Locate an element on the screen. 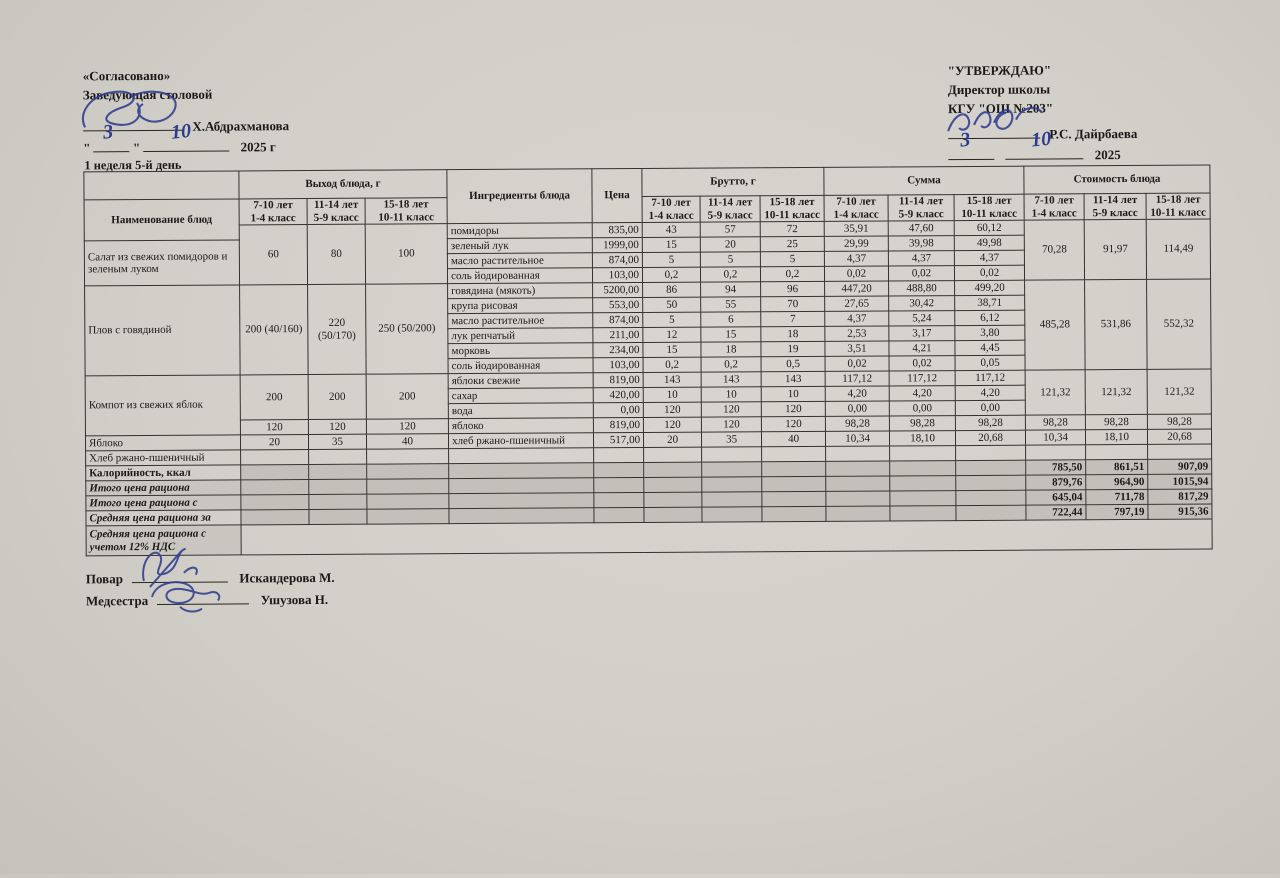 The height and width of the screenshot is (878, 1280). value-cell: 645,04 is located at coordinates (1056, 497).